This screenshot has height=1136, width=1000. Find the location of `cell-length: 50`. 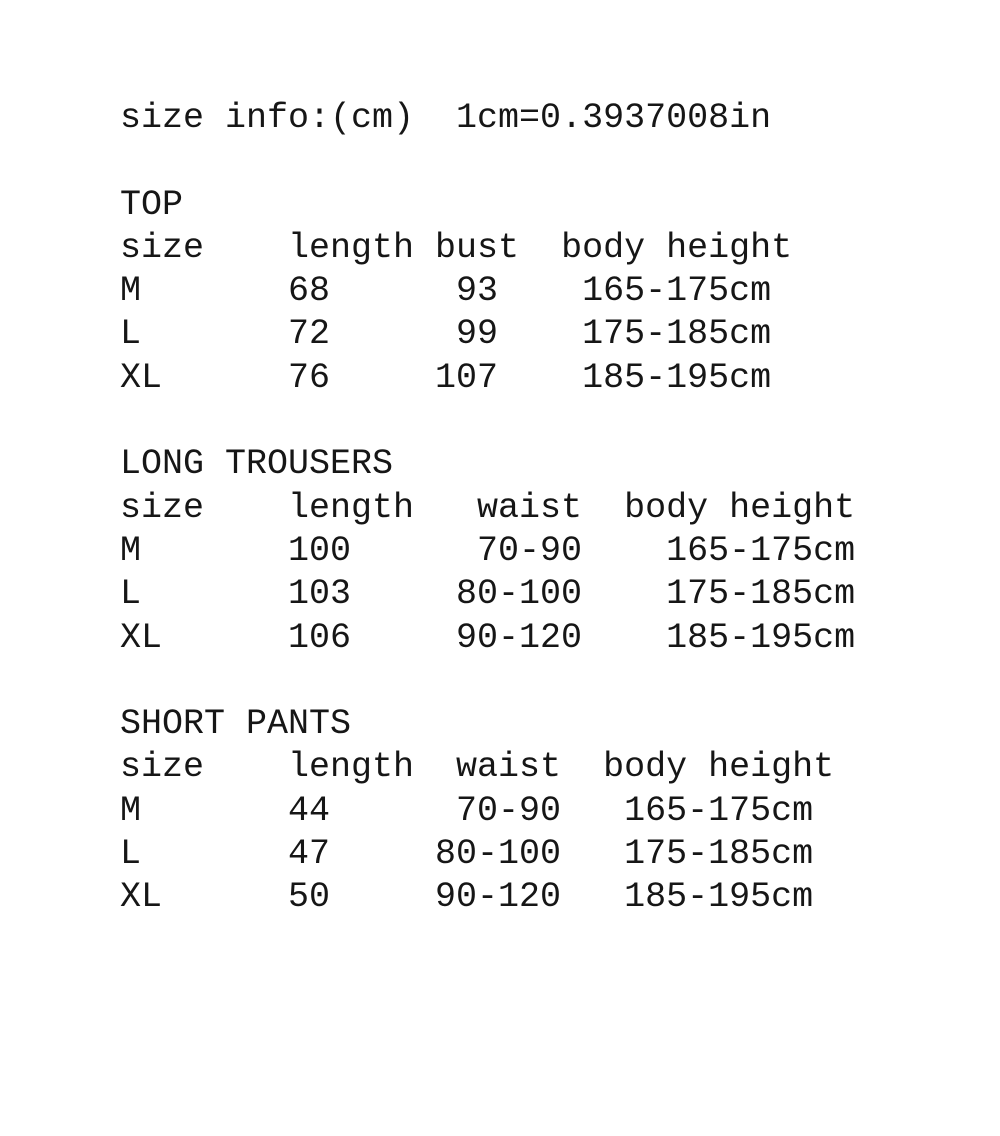

cell-length: 50 is located at coordinates (309, 897).